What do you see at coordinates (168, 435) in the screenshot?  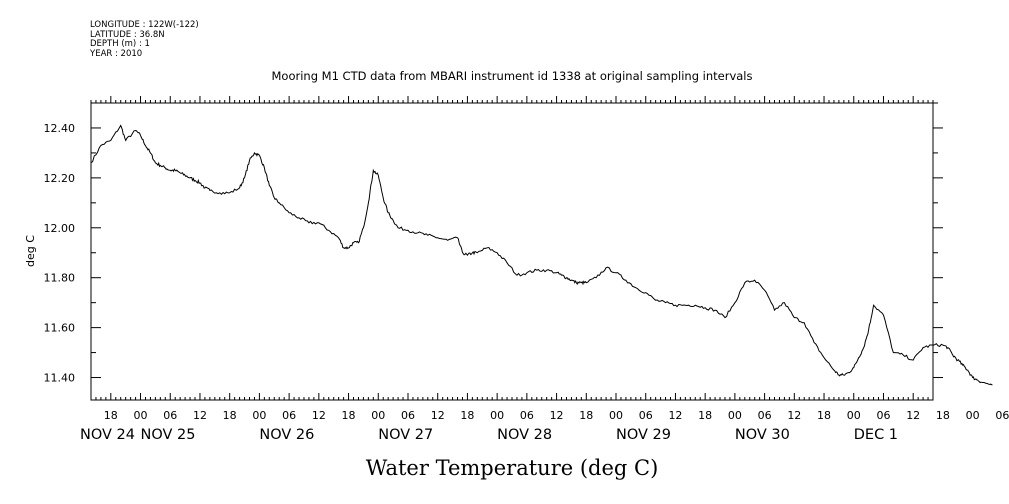 I see `x-day-label: NOV 25` at bounding box center [168, 435].